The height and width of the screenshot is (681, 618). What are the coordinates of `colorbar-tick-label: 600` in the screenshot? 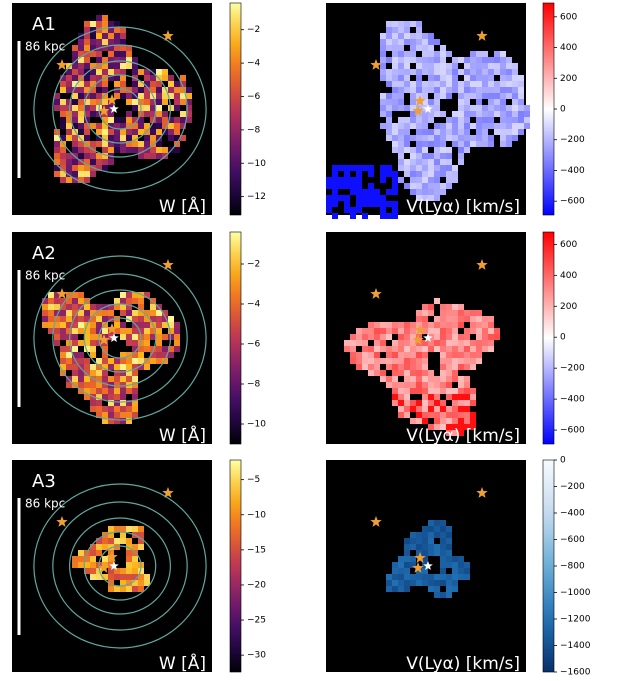 It's located at (568, 245).